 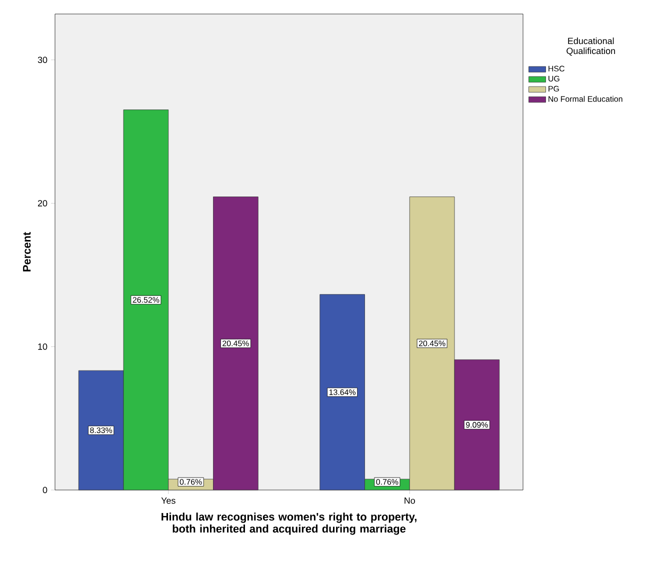 I want to click on y-tick-label: 20, so click(x=43, y=203).